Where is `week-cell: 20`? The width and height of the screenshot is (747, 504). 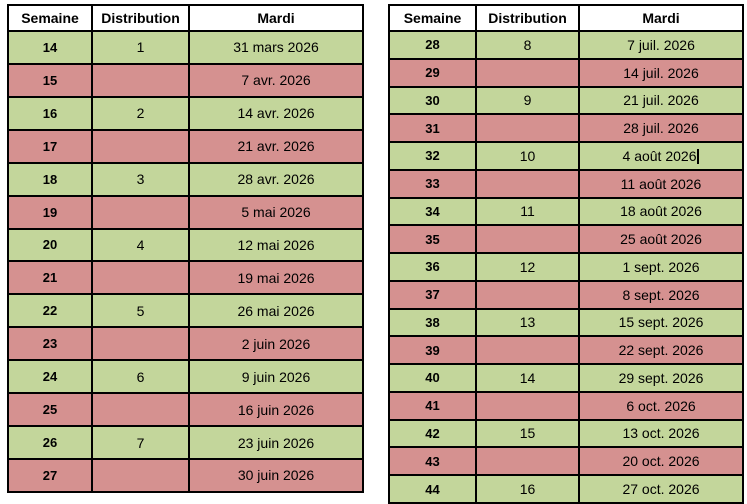 week-cell: 20 is located at coordinates (50, 245).